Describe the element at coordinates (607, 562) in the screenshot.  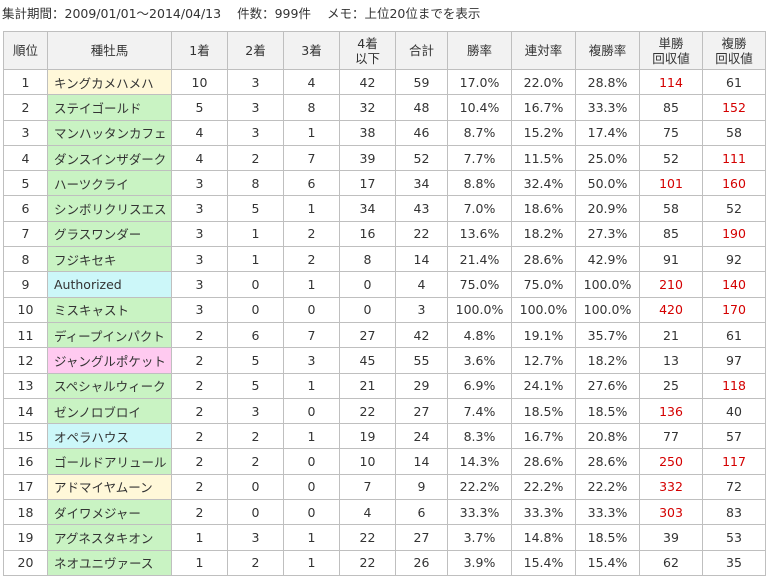
I see `show-rate-cell: 15.4%` at that location.